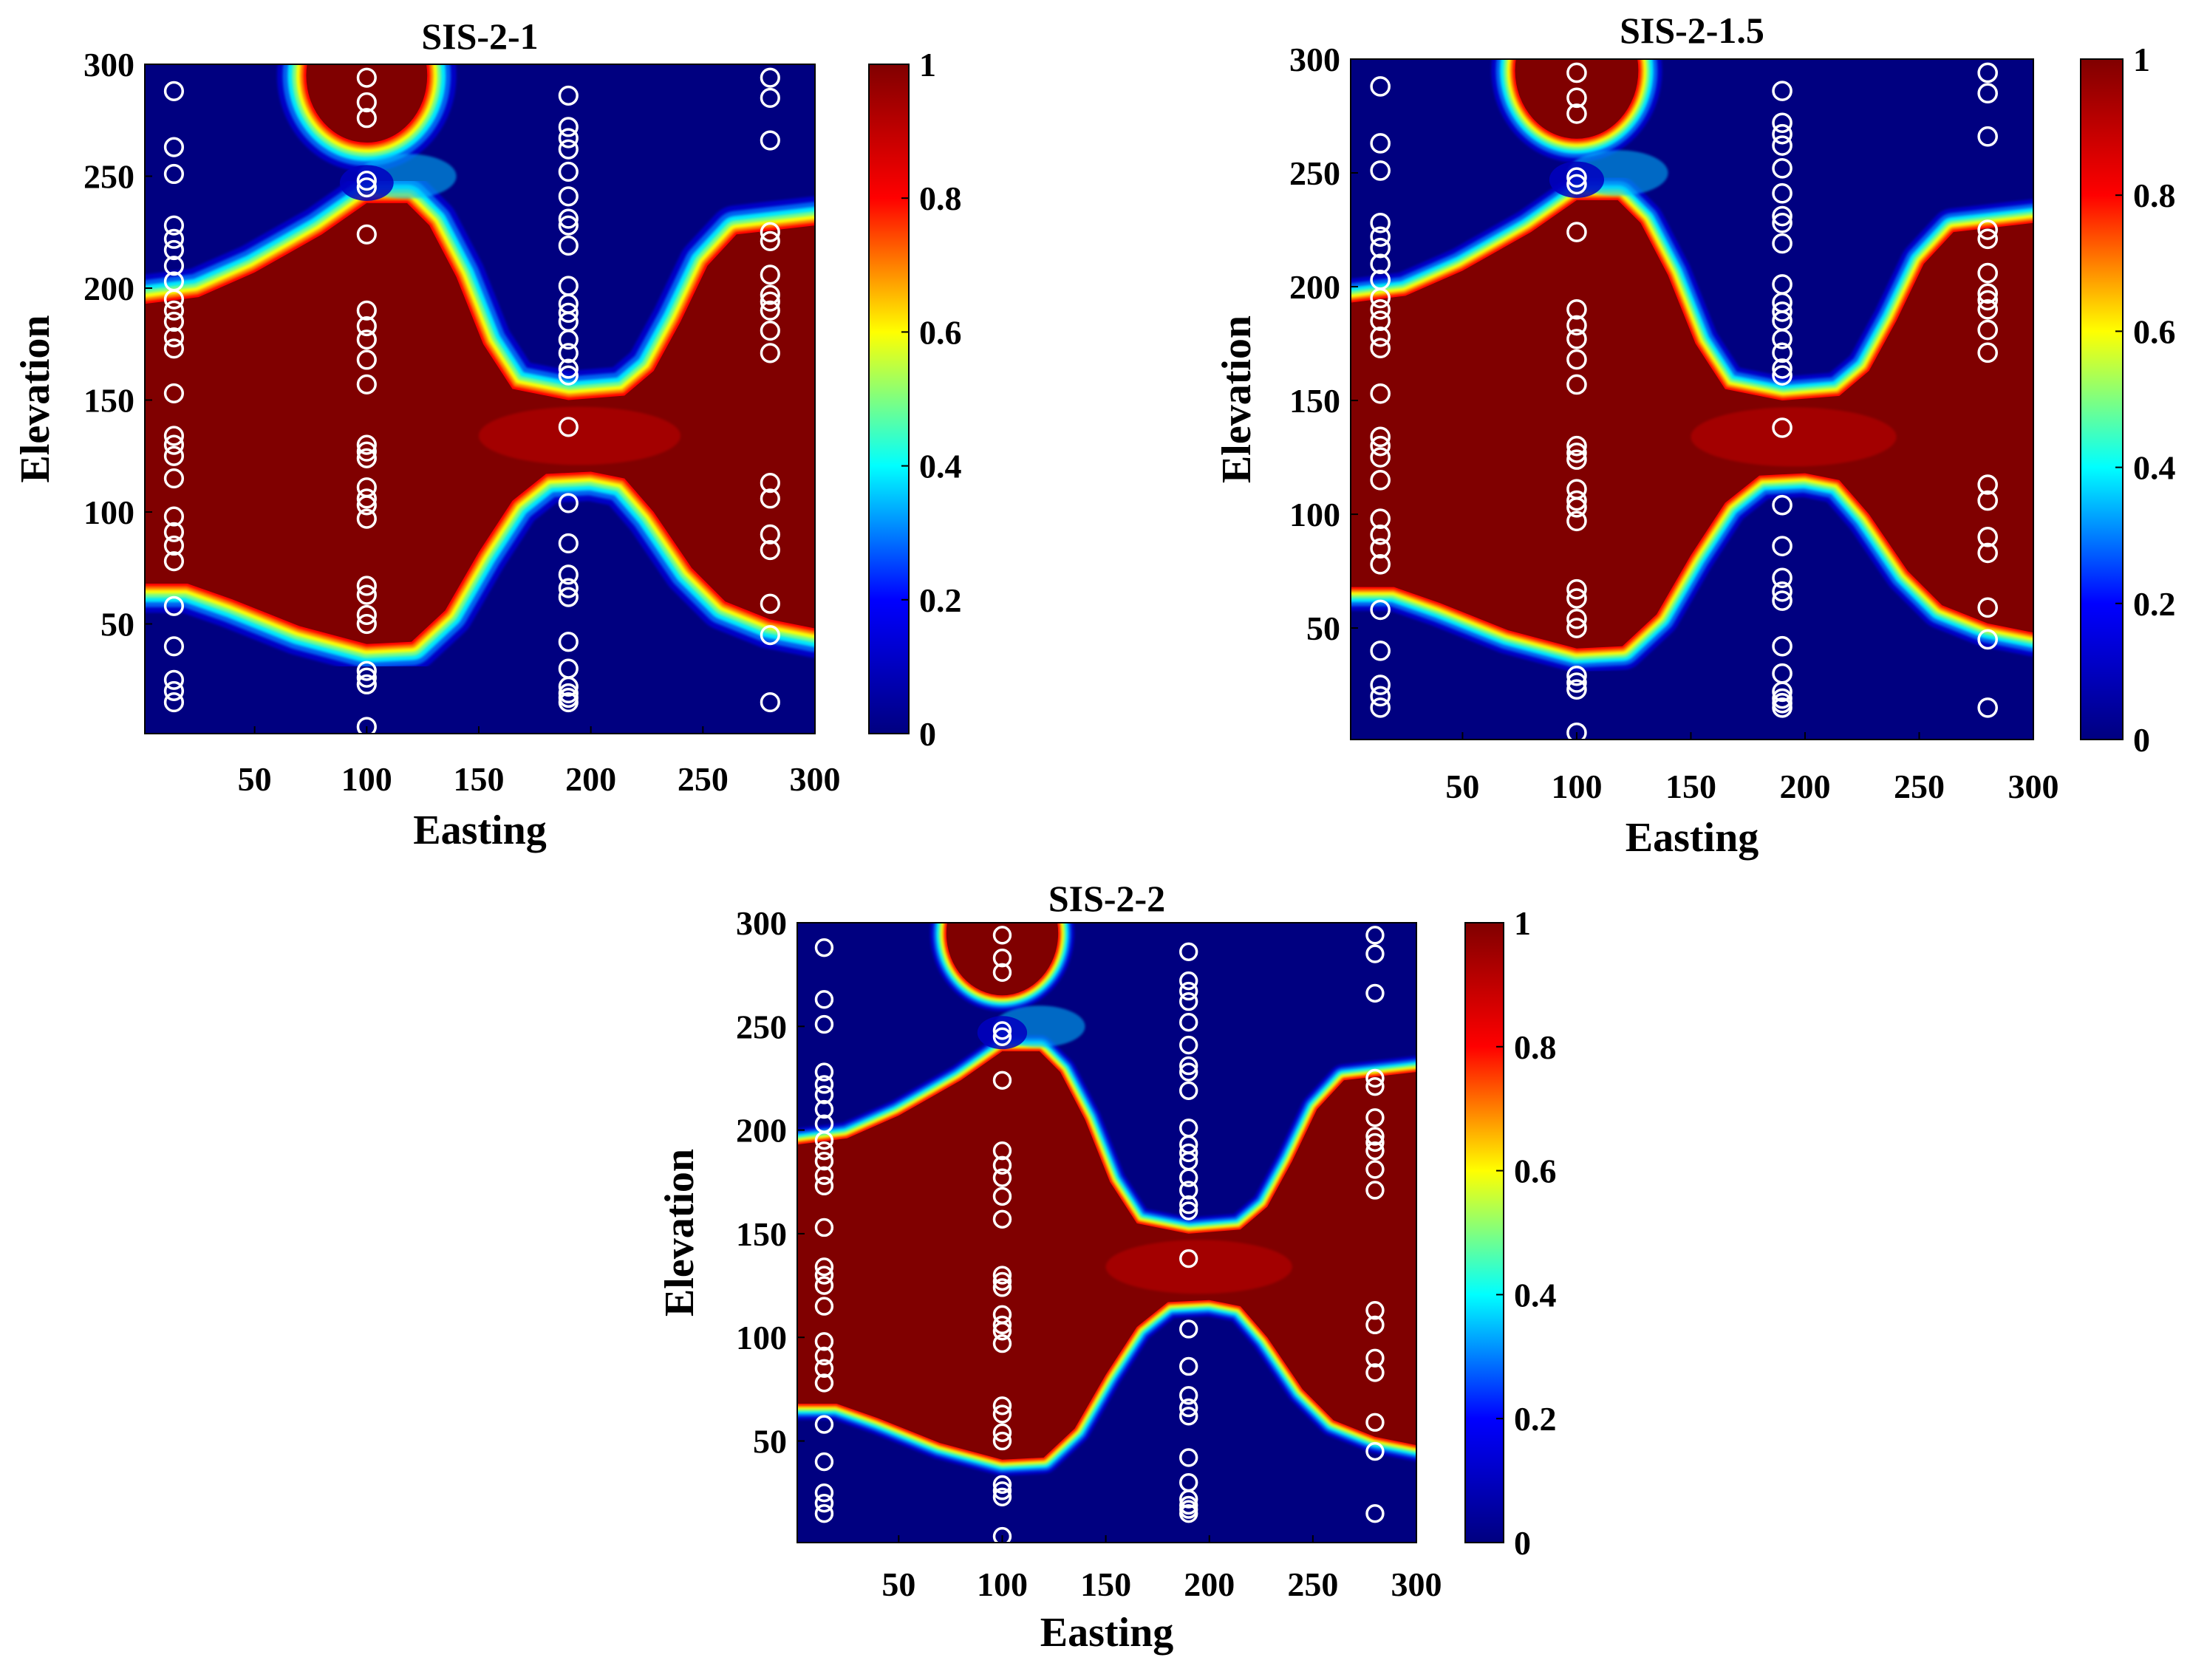  Describe the element at coordinates (1314, 287) in the screenshot. I see `y-tick-label: 200` at that location.